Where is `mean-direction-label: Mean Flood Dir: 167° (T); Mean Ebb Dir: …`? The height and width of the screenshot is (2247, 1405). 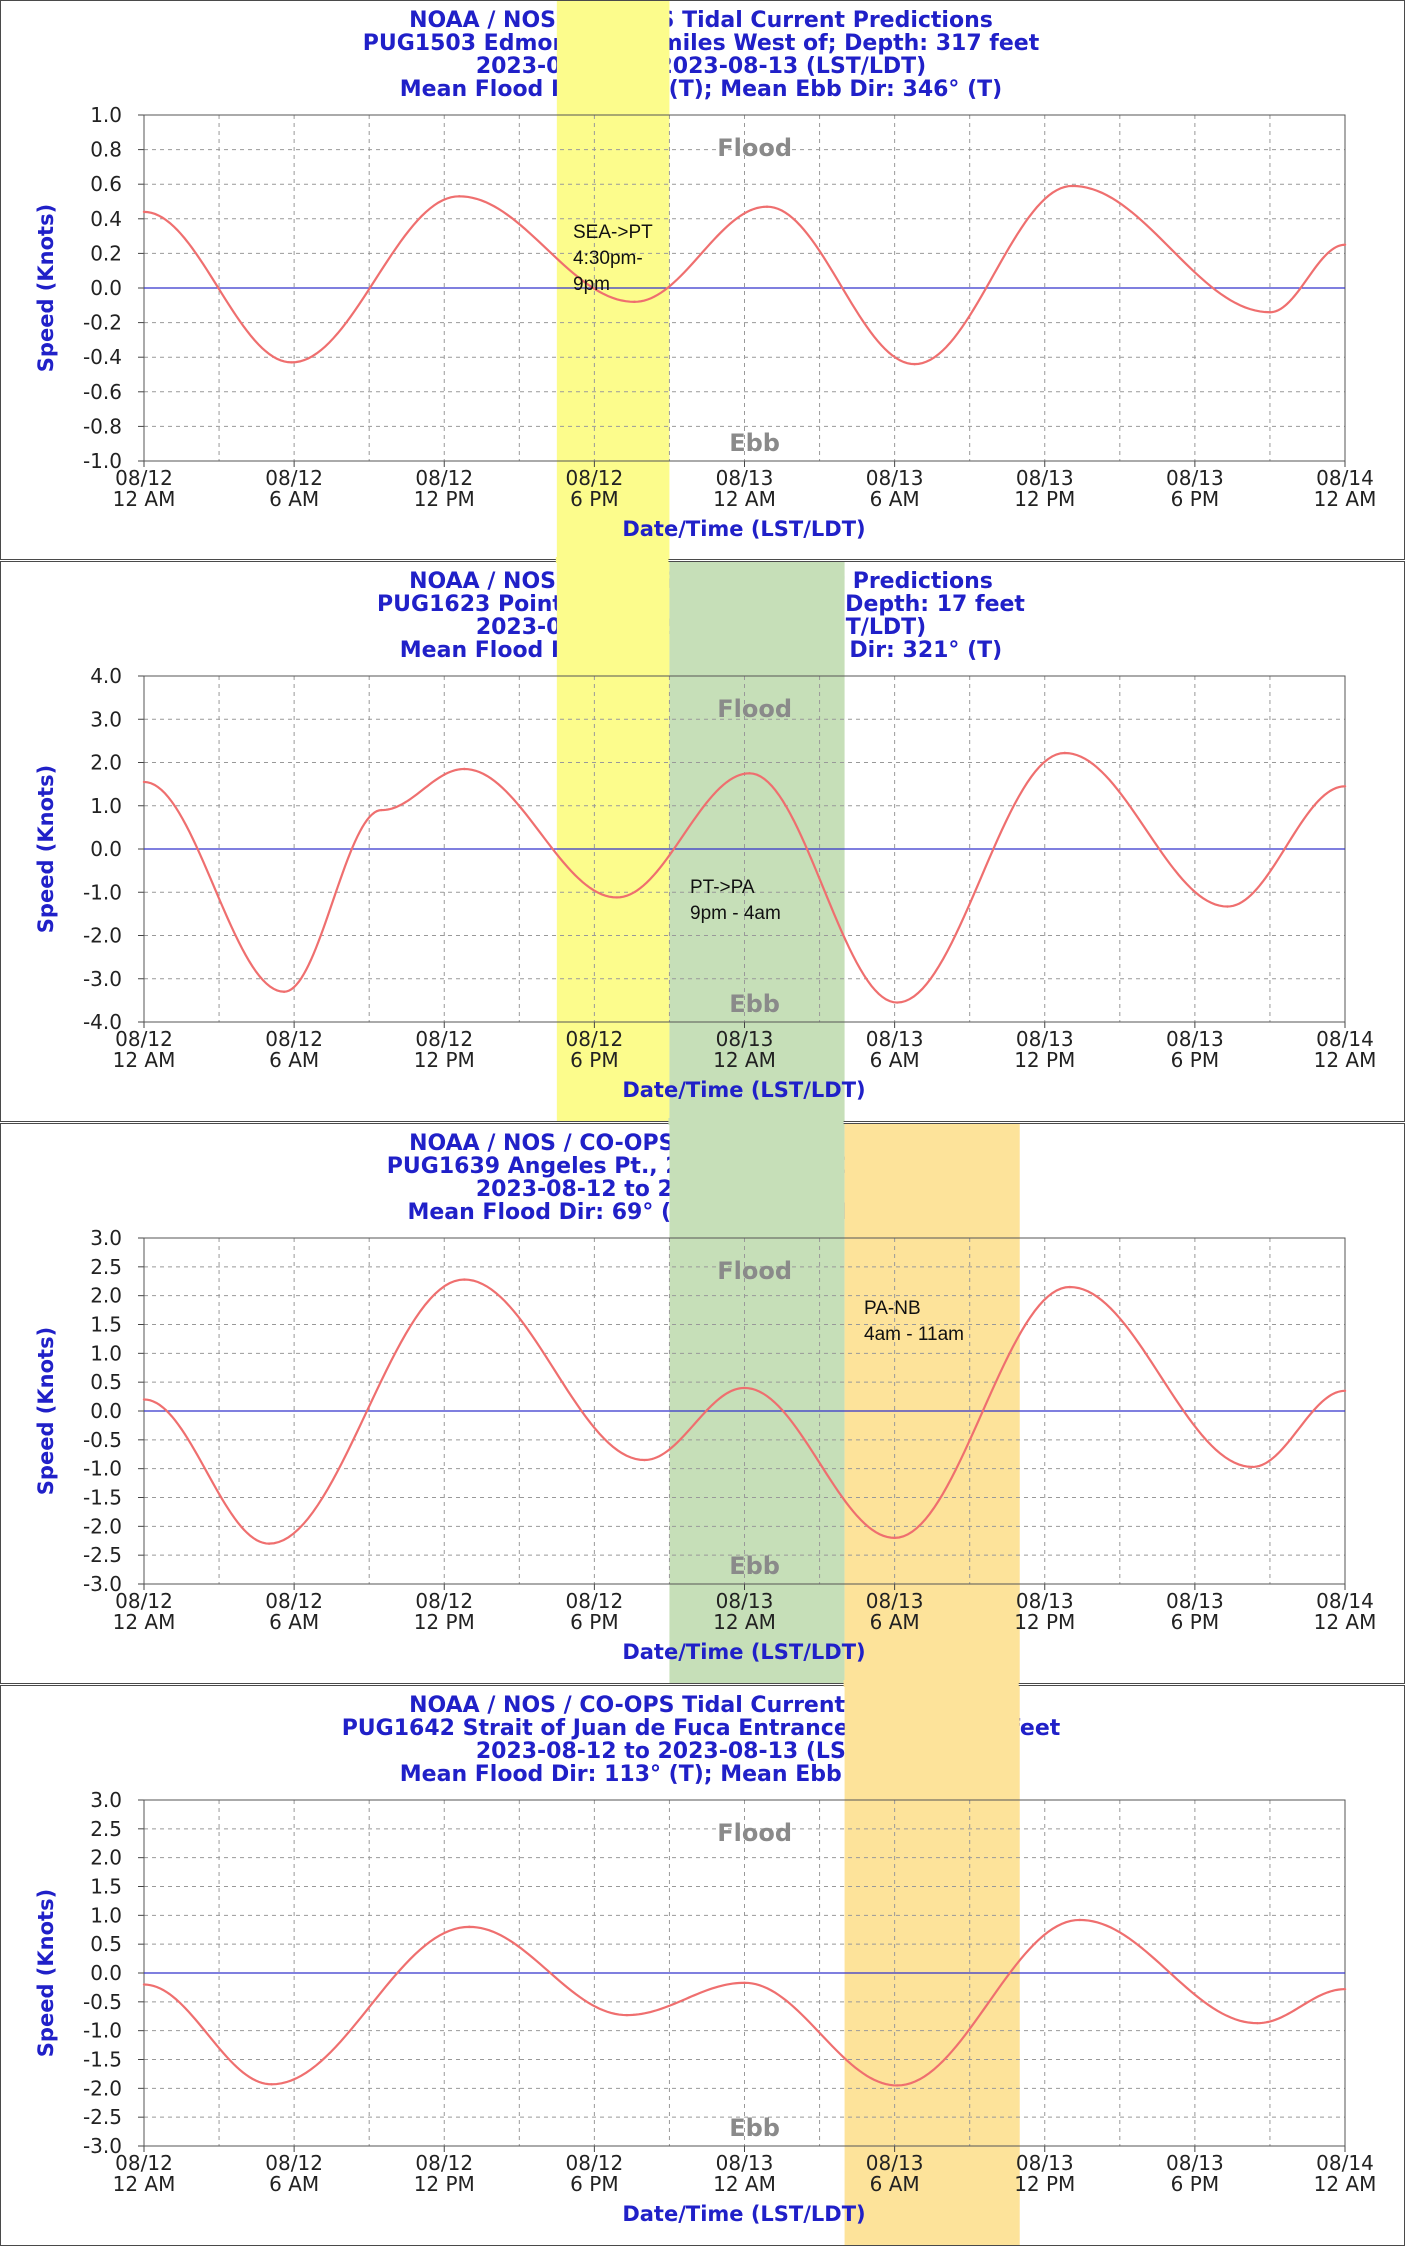
mean-direction-label: Mean Flood Dir: 167° (T); Mean Ebb Dir: … is located at coordinates (701, 89).